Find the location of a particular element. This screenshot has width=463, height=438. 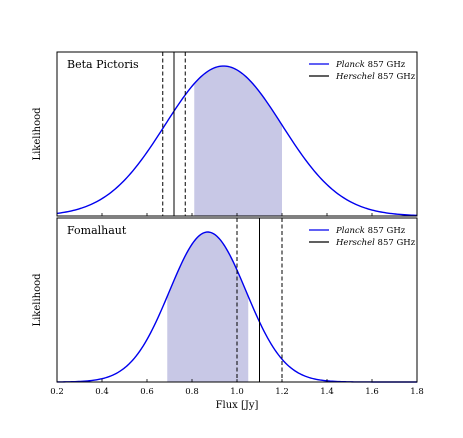

x-tick-label: 1.4 is located at coordinates (327, 392).